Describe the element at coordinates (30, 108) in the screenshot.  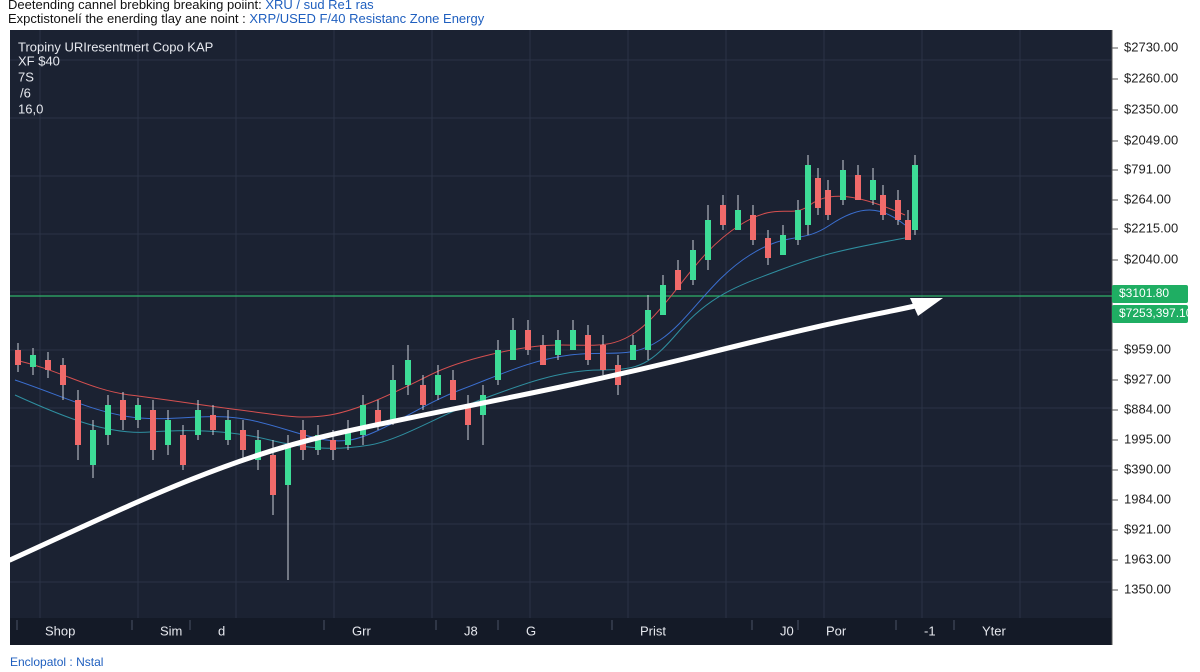
I see `overlay-text: 16,0` at that location.